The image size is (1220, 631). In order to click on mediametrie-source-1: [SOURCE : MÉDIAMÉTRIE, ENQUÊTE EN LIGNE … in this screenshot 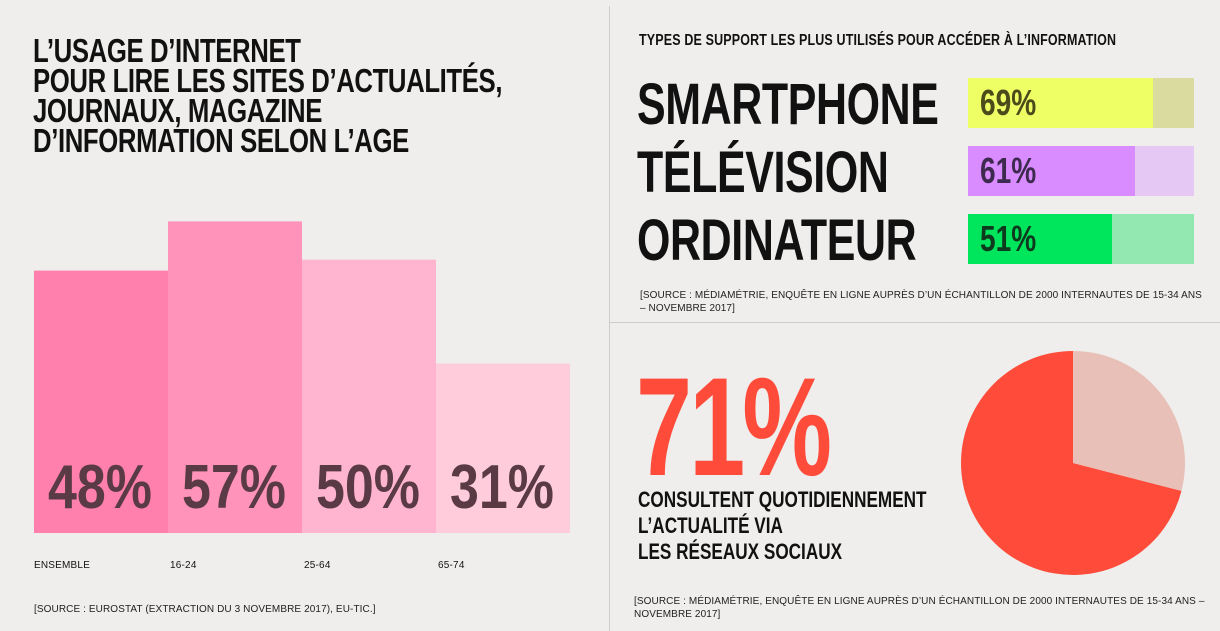, I will do `click(921, 302)`.